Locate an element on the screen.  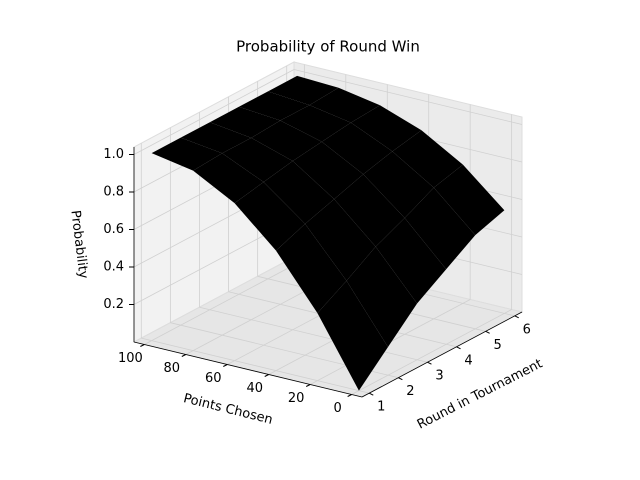
z-tick-label: 0.2 is located at coordinates (113, 304).